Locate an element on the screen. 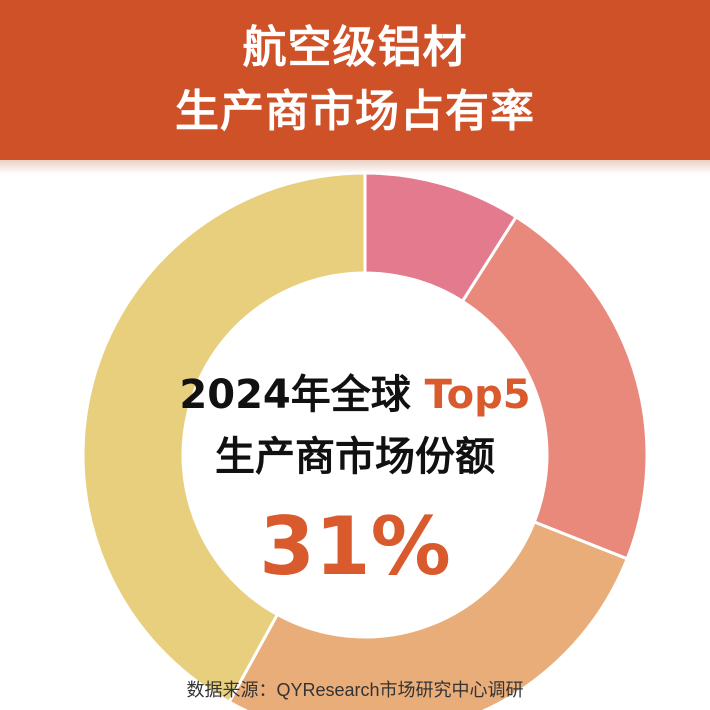 The image size is (710, 710). center-value: 31% is located at coordinates (355, 546).